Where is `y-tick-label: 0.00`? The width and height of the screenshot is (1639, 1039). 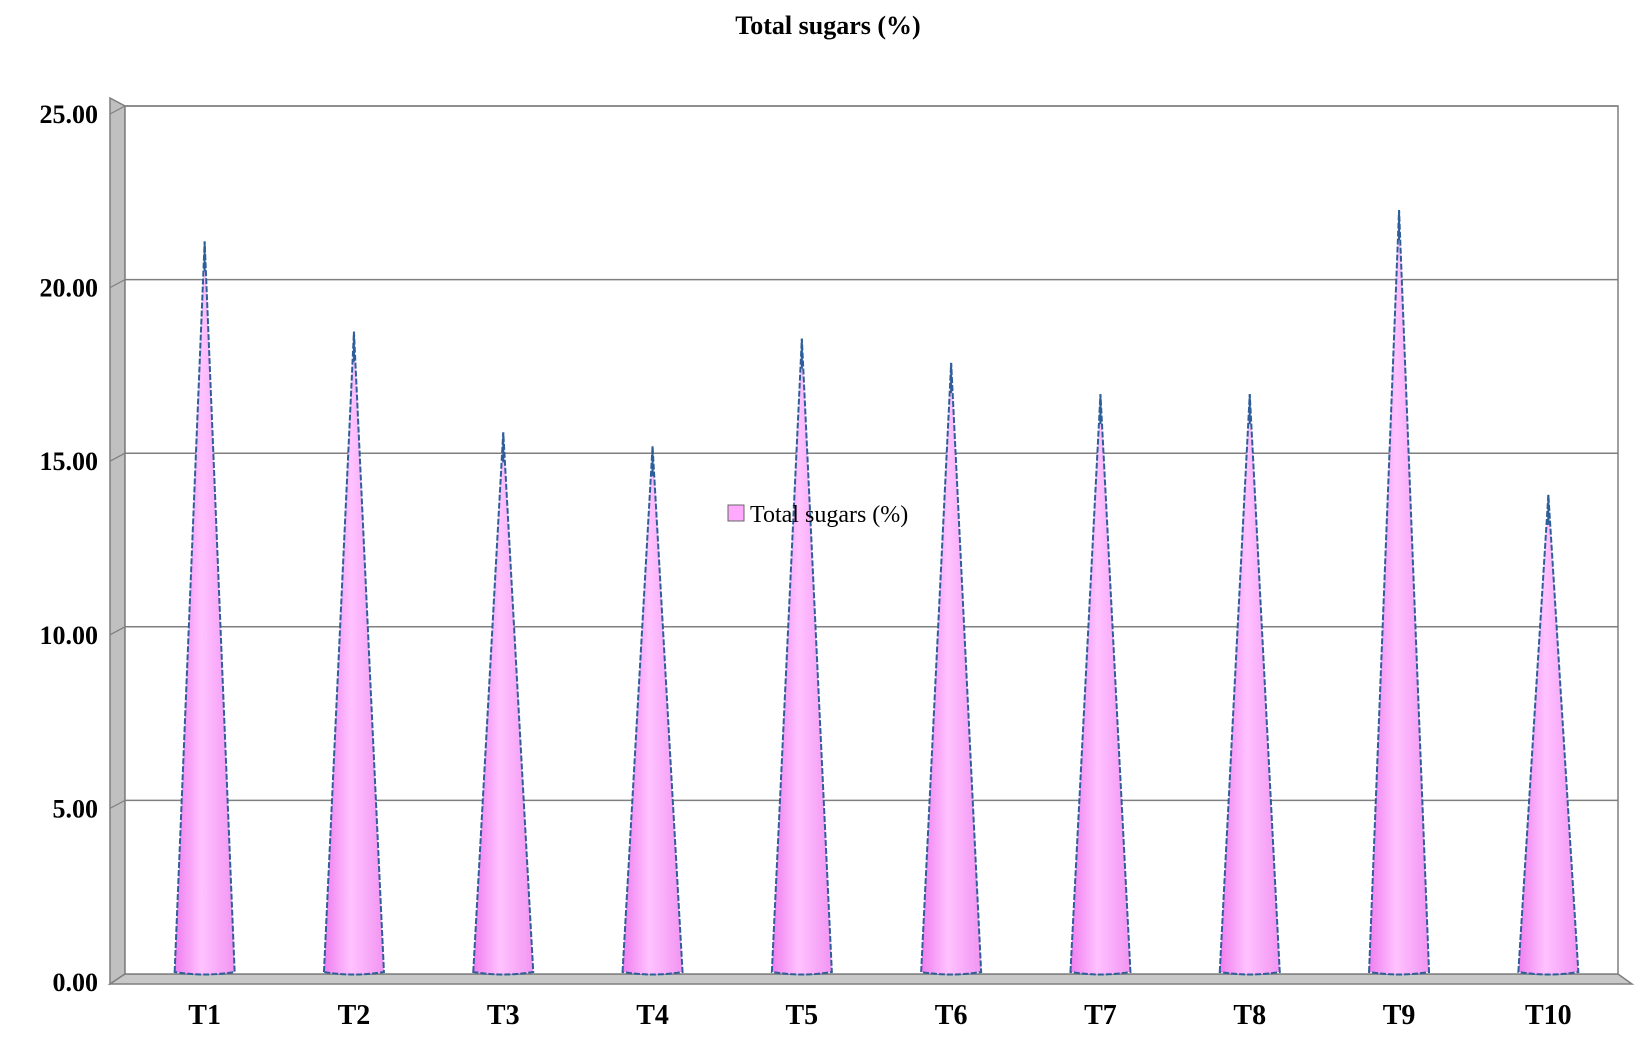
y-tick-label: 0.00 is located at coordinates (76, 982).